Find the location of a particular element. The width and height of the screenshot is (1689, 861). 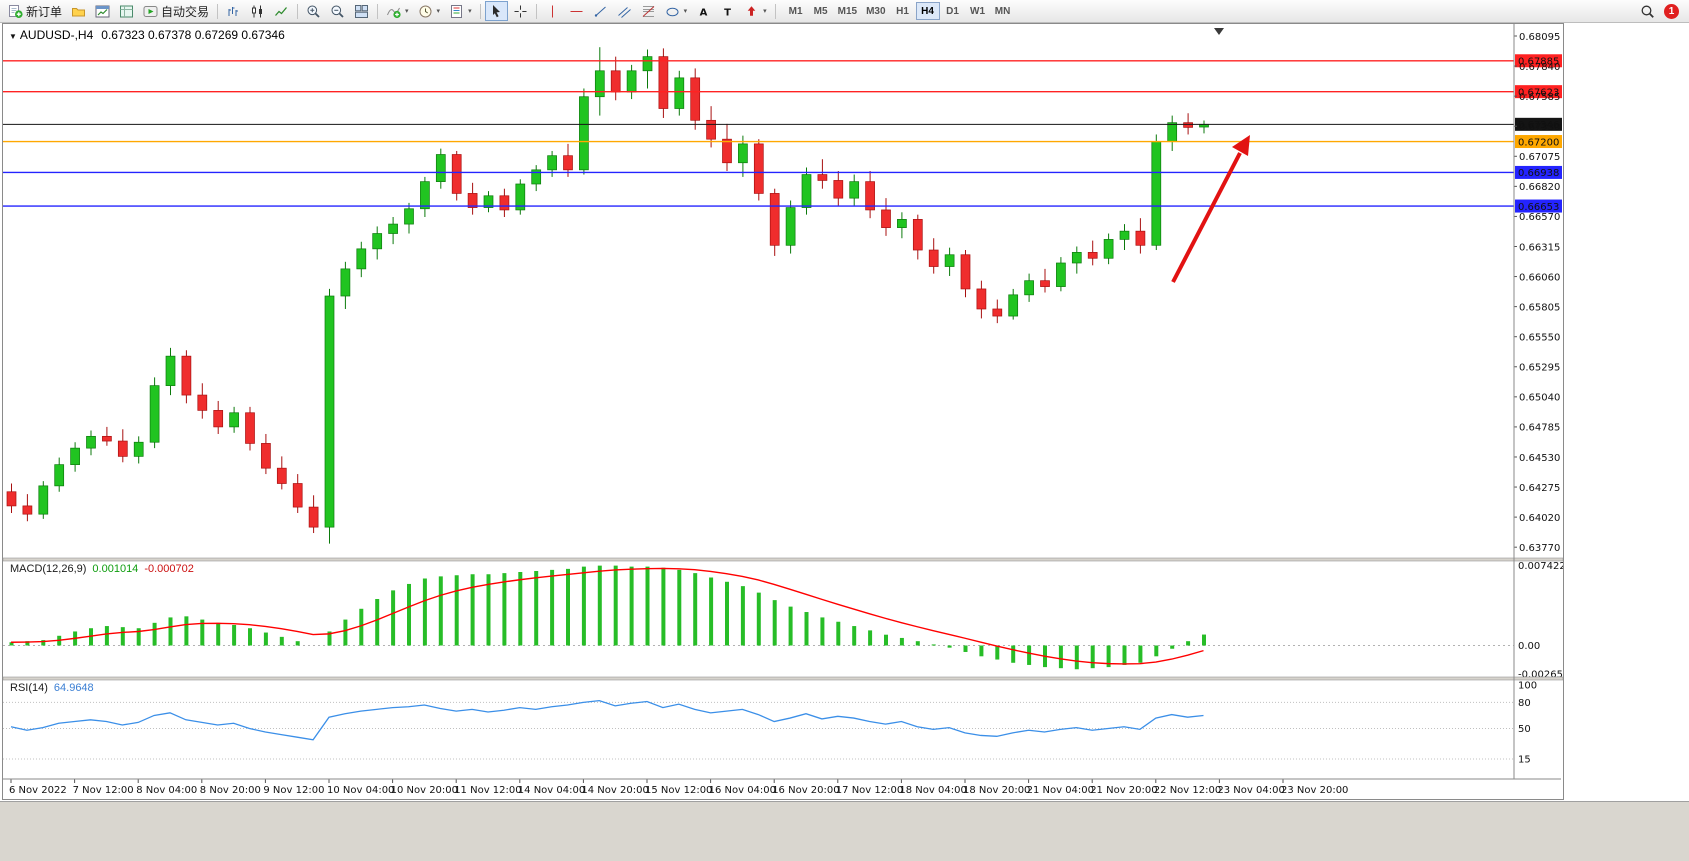

svg-text: 100 is located at coordinates (1527, 686).